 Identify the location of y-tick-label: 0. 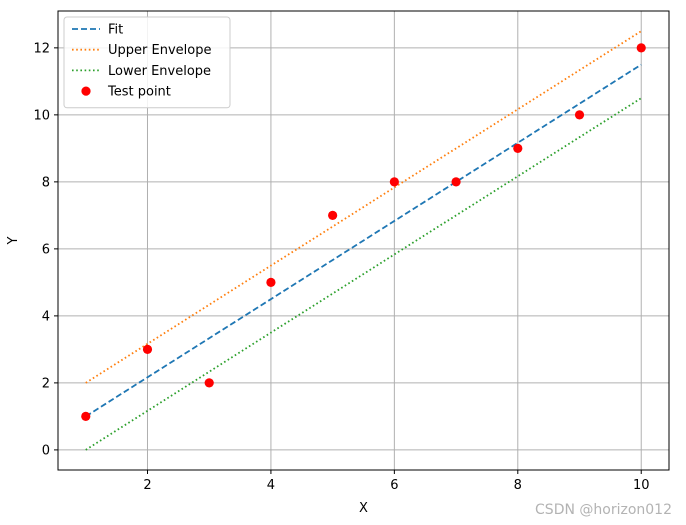
(46, 450).